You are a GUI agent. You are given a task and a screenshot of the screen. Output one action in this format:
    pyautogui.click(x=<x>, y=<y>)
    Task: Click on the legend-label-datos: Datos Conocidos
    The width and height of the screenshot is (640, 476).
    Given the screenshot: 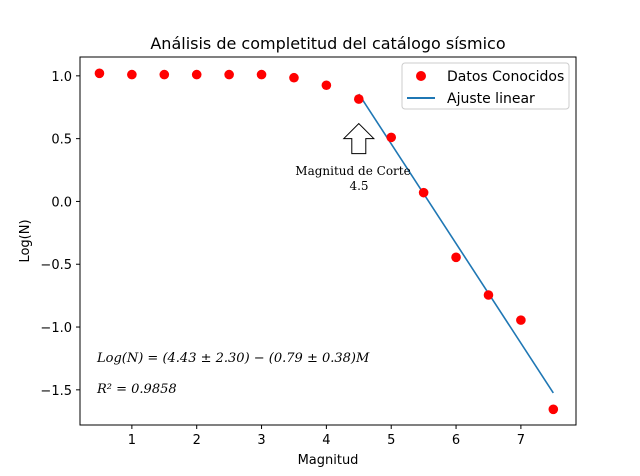 What is the action you would take?
    pyautogui.click(x=505, y=77)
    